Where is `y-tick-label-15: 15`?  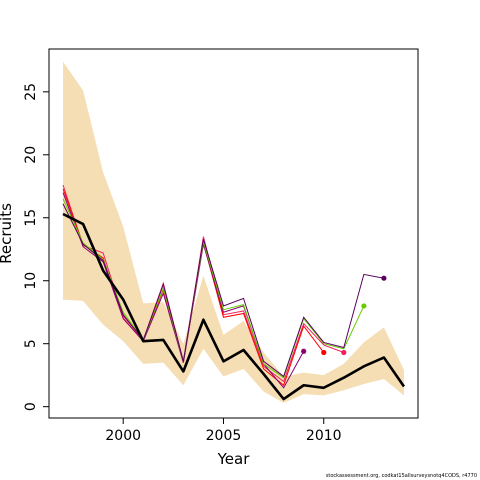
y-tick-label-15: 15 is located at coordinates (31, 218).